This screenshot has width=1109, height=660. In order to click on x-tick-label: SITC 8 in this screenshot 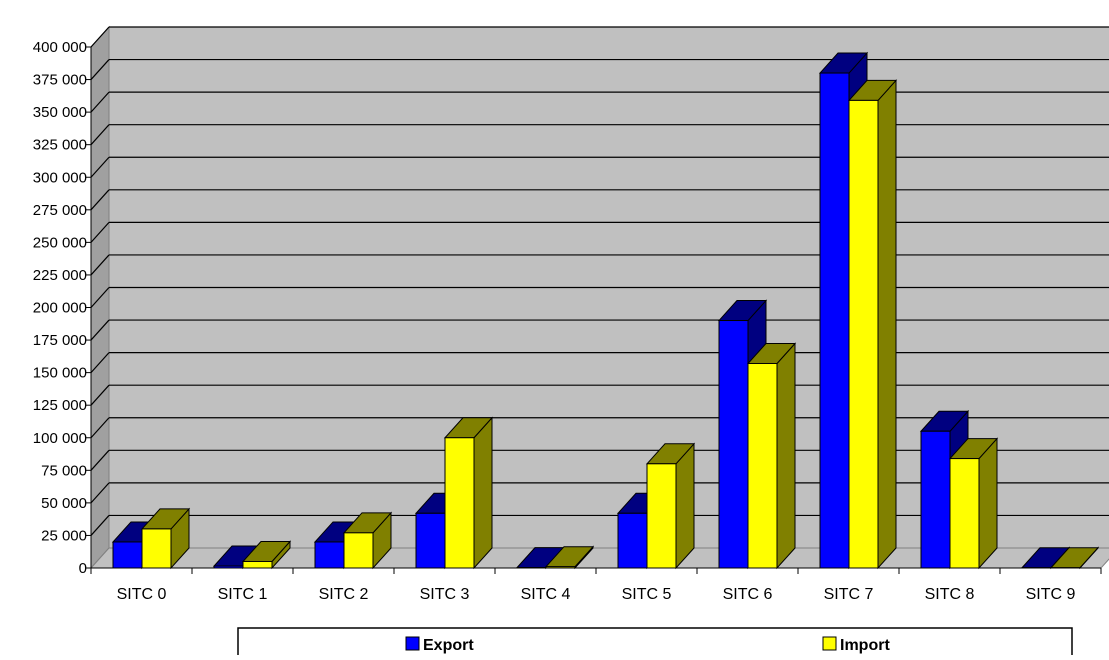, I will do `click(950, 594)`.